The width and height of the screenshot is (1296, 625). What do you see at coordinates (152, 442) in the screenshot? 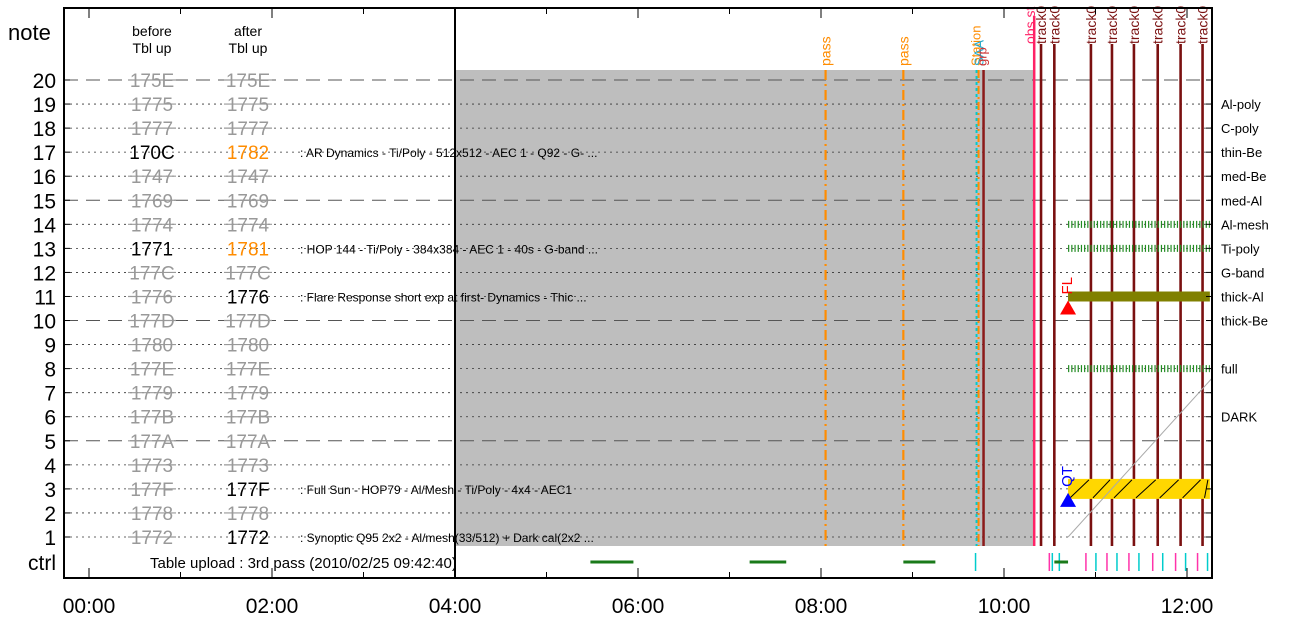
I see `before-code-5: 177A` at bounding box center [152, 442].